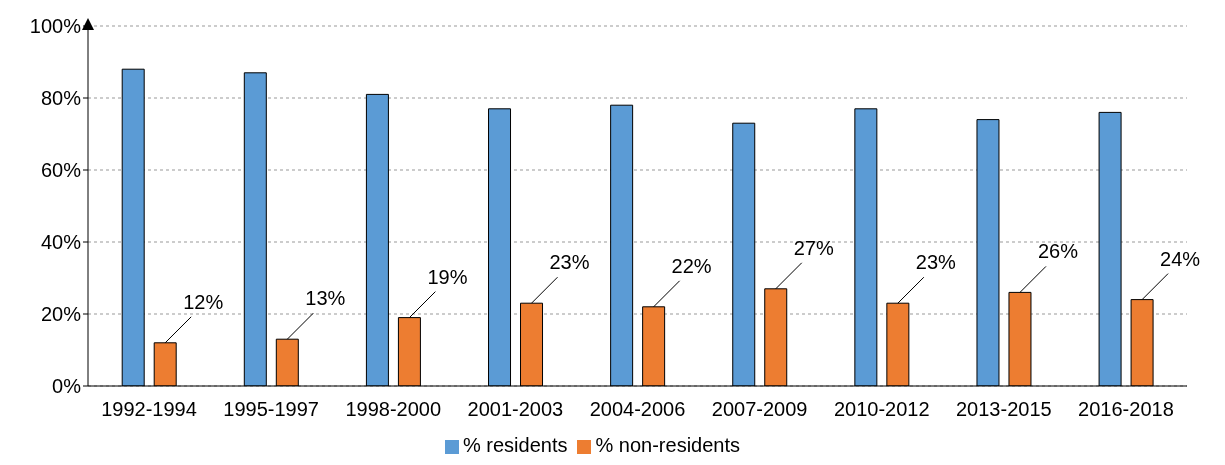 The width and height of the screenshot is (1225, 465). Describe the element at coordinates (447, 276) in the screenshot. I see `data-label: 19%` at that location.